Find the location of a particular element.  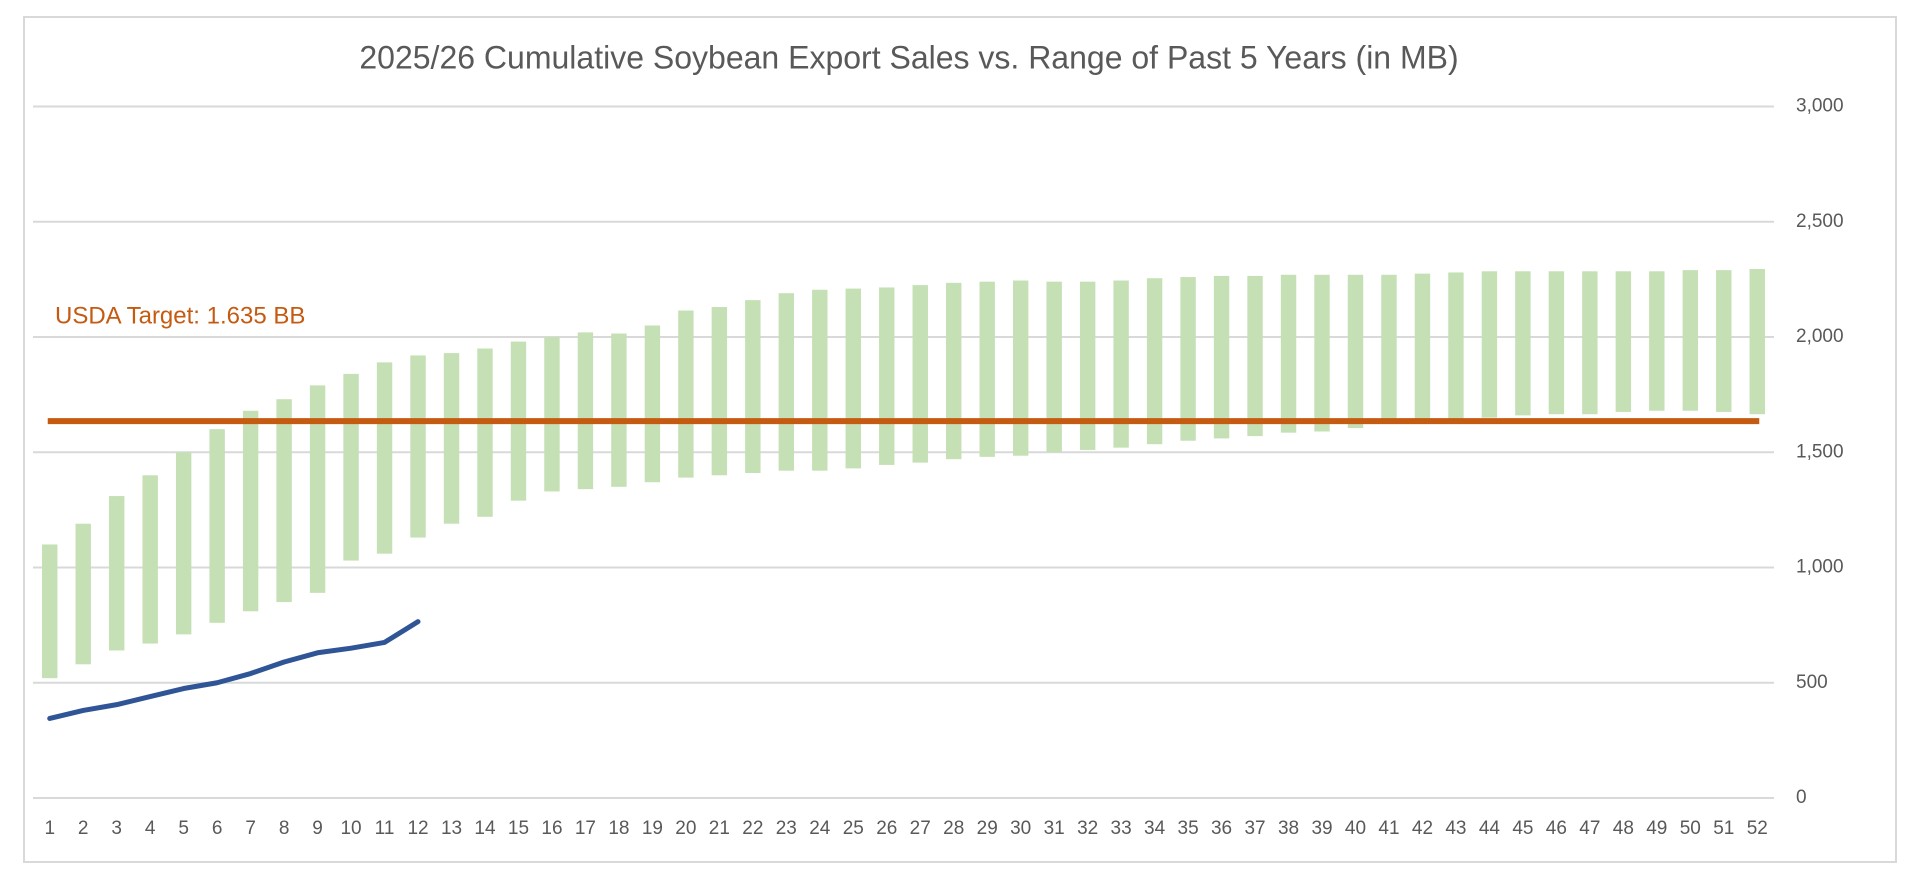

x-tick-label: 1 is located at coordinates (49, 828).